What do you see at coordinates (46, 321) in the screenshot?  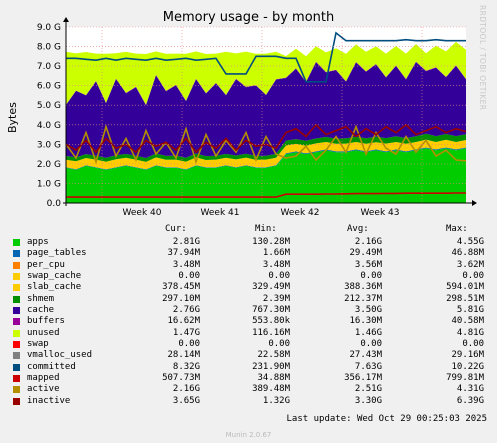 I see `legend-label: buffers` at bounding box center [46, 321].